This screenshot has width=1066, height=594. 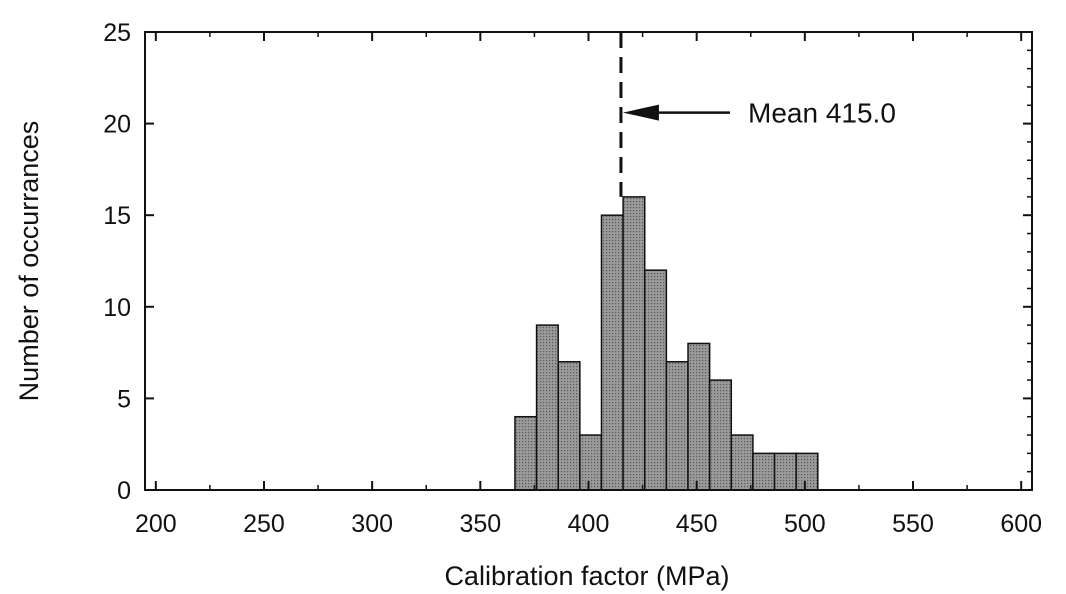 What do you see at coordinates (156, 524) in the screenshot?
I see `x-tick-label: 200` at bounding box center [156, 524].